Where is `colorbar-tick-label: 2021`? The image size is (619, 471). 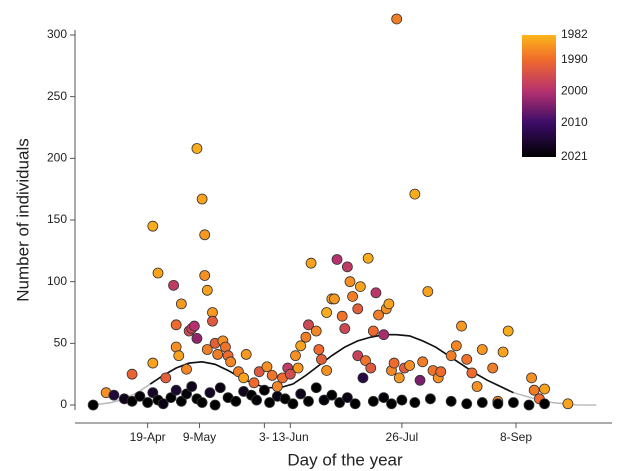 colorbar-tick-label: 2021 is located at coordinates (574, 156).